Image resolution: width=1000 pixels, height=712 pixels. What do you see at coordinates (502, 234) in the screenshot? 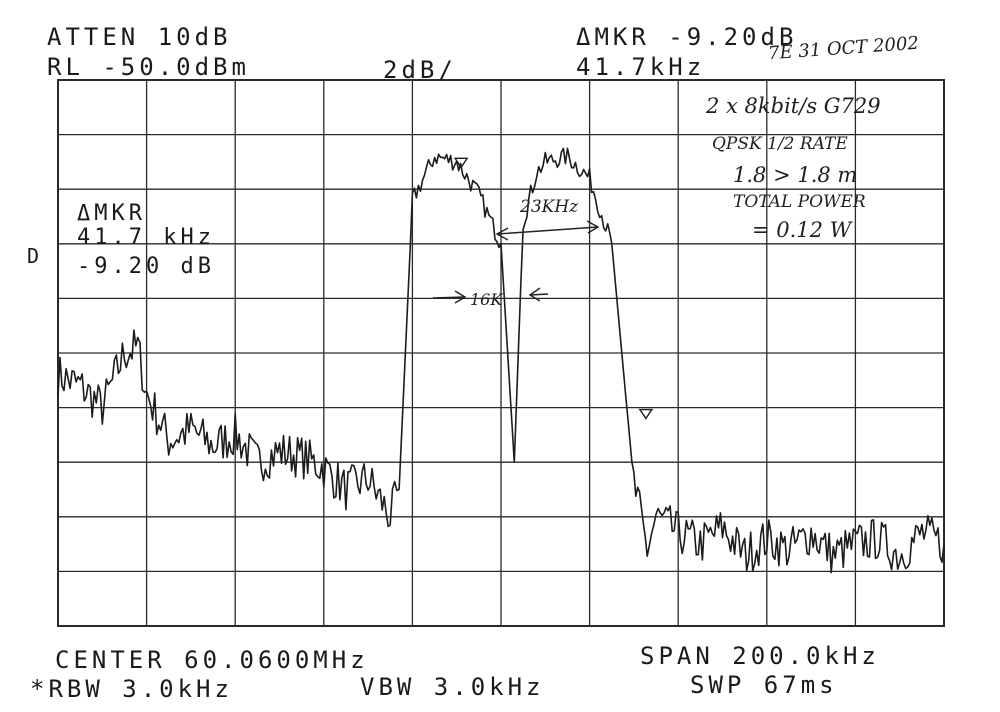
I see `spacing-arrow-head-left` at bounding box center [502, 234].